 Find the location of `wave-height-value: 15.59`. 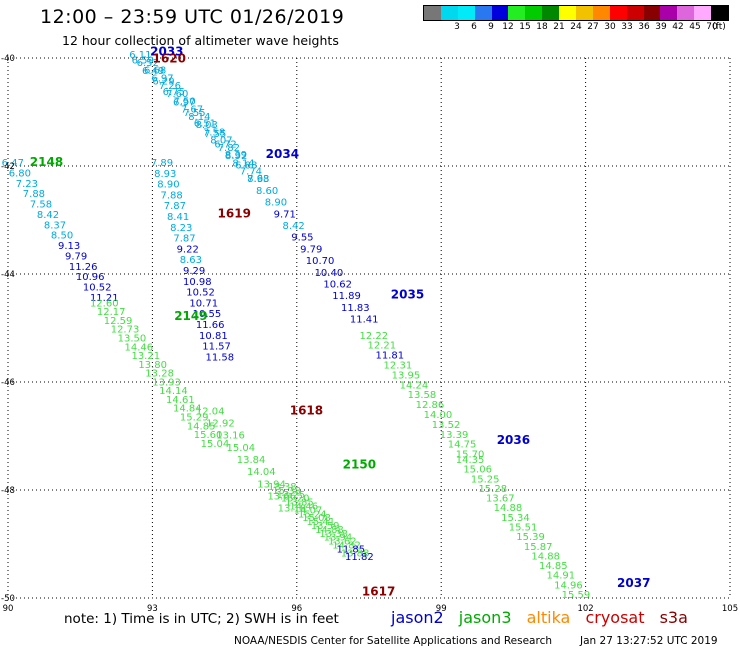

wave-height-value: 15.59 is located at coordinates (576, 595).